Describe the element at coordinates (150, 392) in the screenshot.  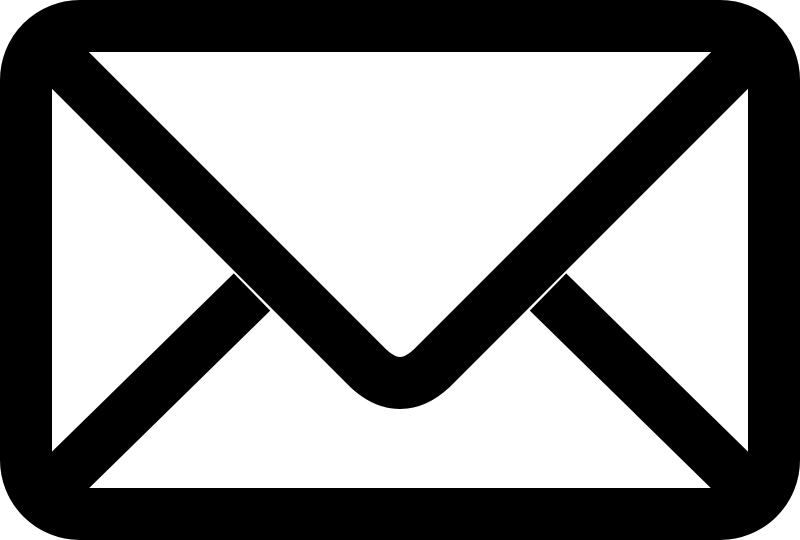
I see `envelope-fold-left` at that location.